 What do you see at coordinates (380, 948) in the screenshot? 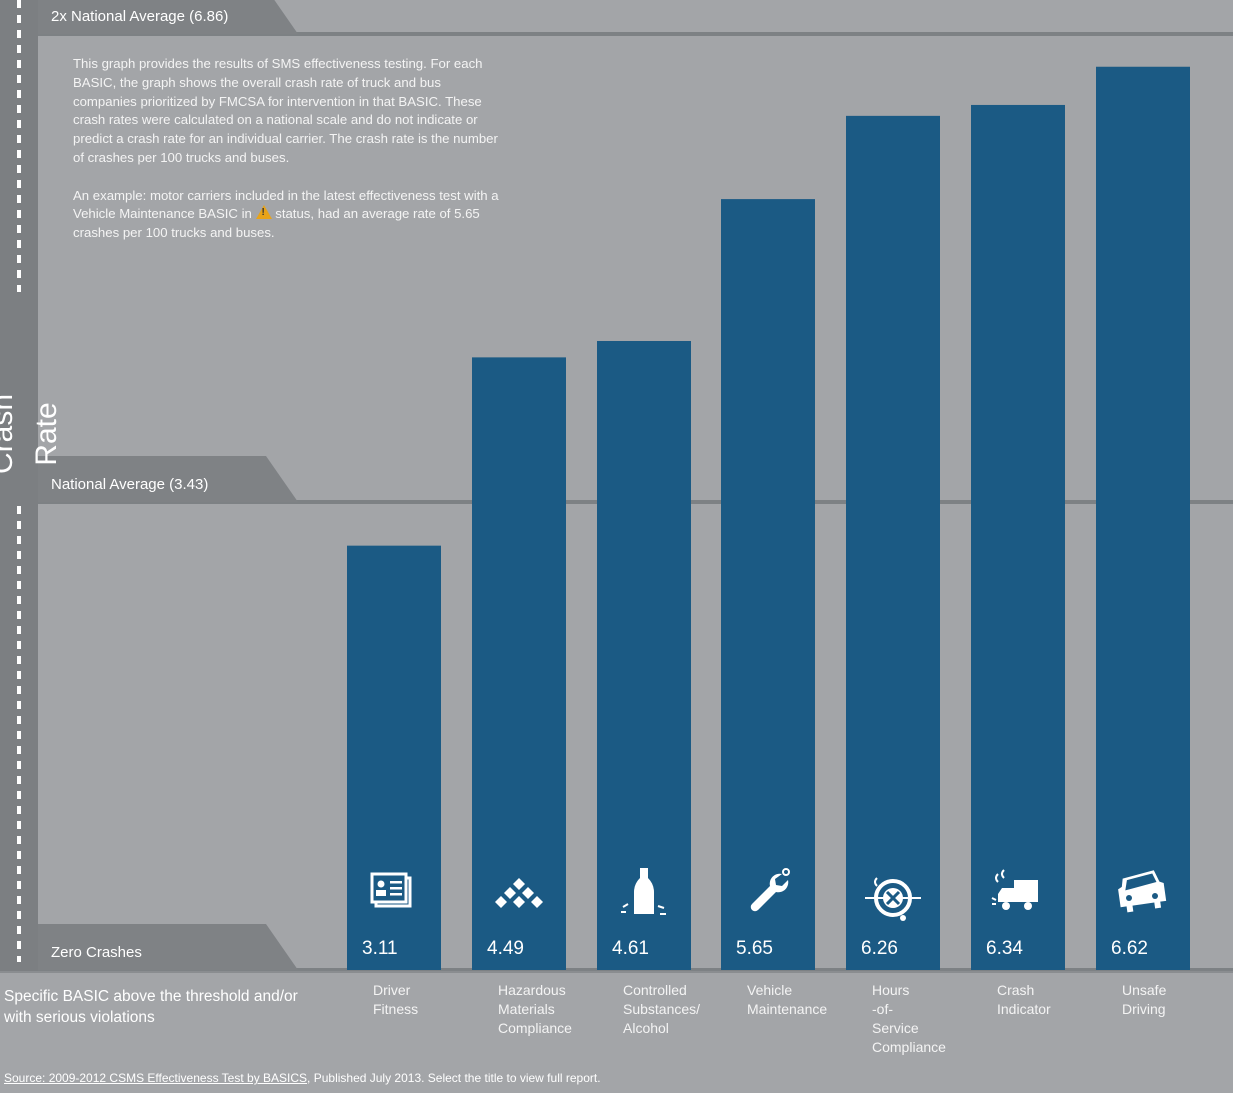
I see `bar-value-label: 3.11` at bounding box center [380, 948].